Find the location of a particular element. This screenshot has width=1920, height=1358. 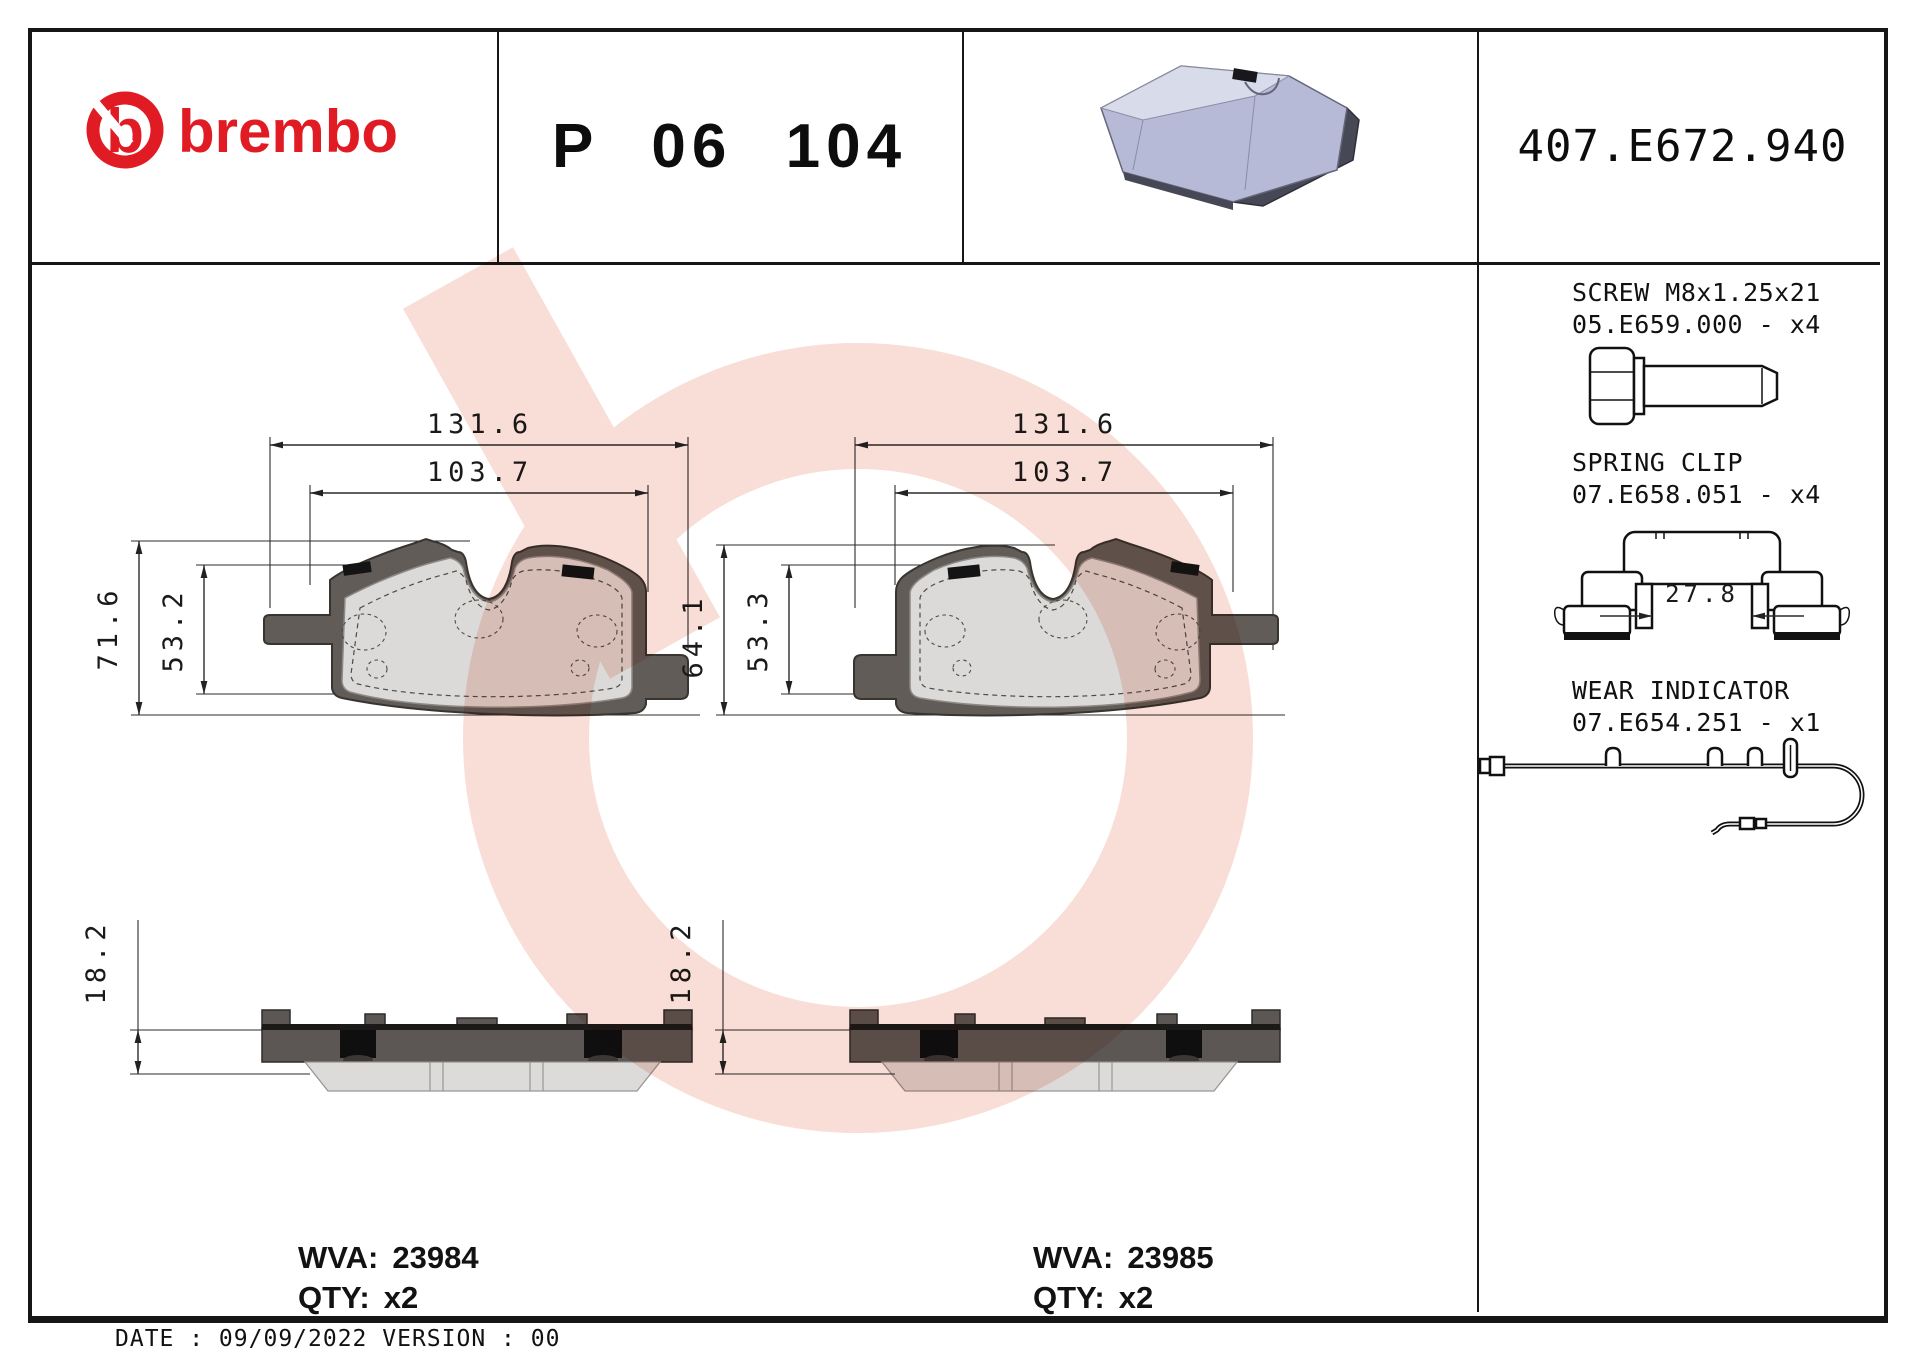

brake-pad-3d-icon is located at coordinates (1229, 137).